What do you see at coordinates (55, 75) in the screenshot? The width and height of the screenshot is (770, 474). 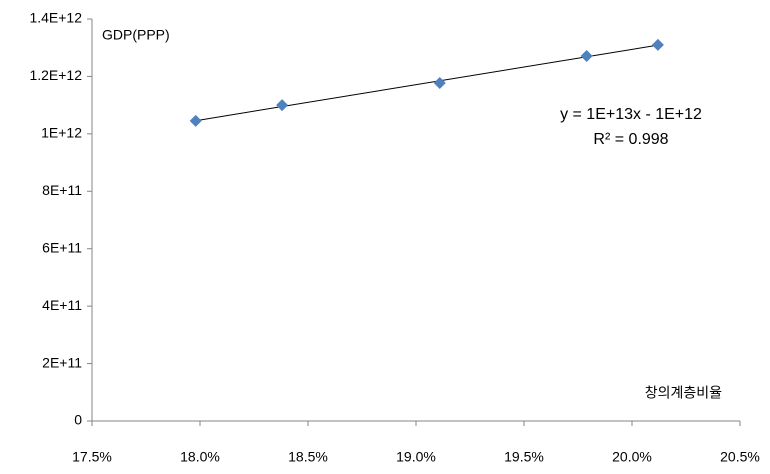 I see `y-tick-label: 1.2E+12` at bounding box center [55, 75].